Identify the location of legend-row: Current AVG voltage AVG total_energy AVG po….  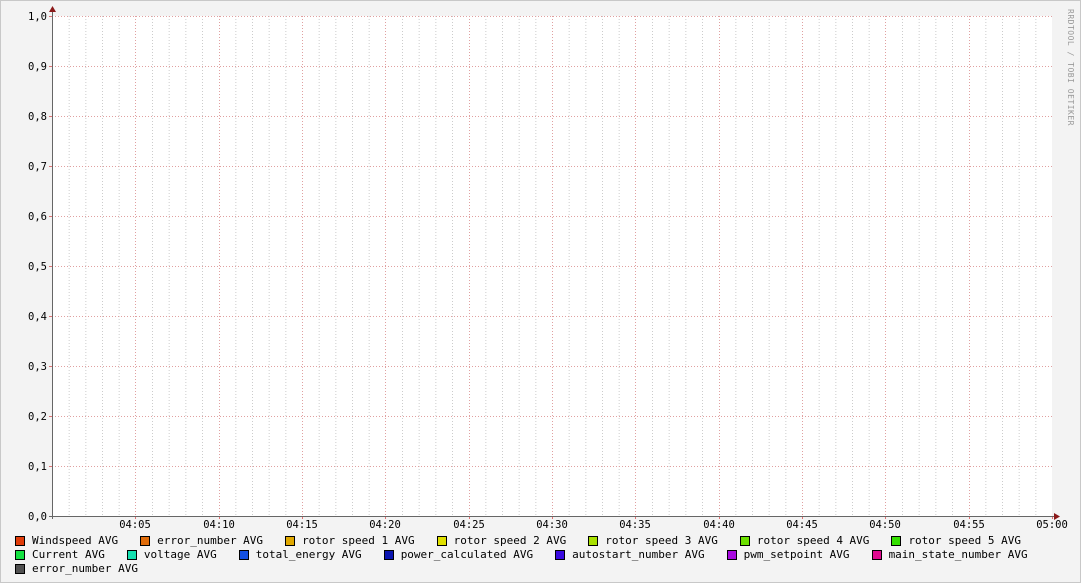
(532, 554).